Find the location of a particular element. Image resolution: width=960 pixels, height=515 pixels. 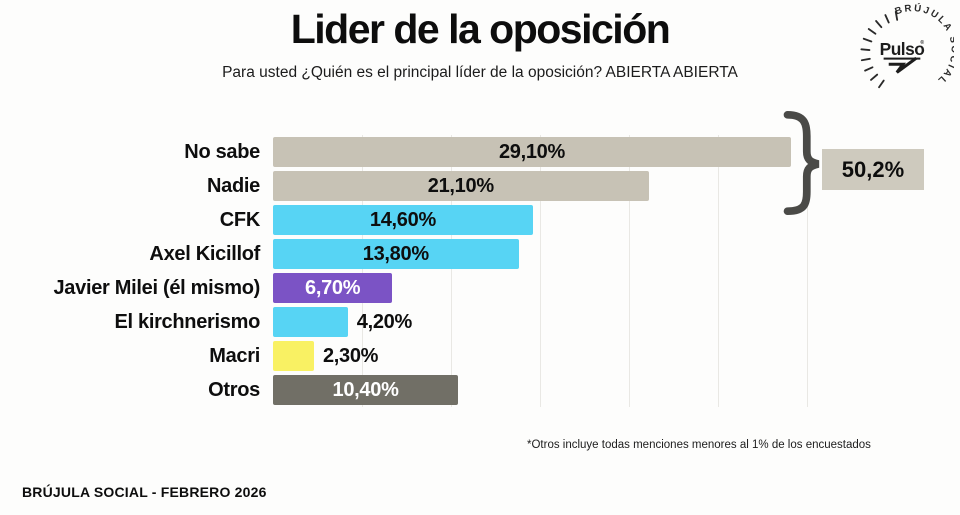

group-total-value: 50,2% is located at coordinates (873, 169).